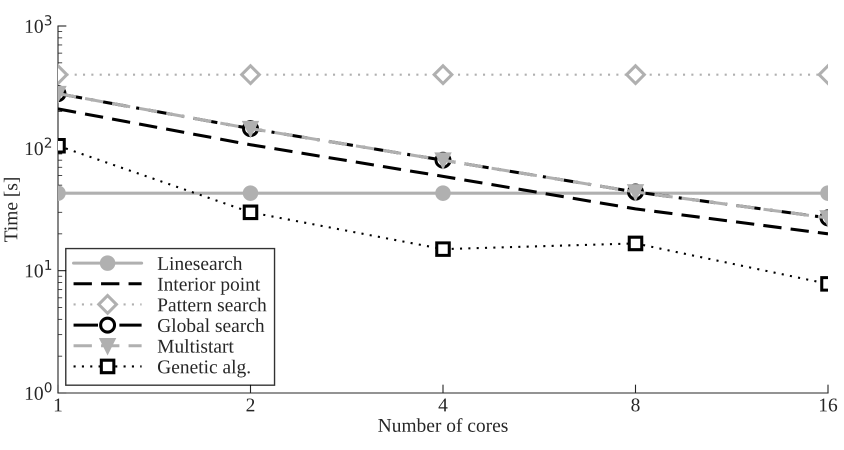 The image size is (844, 450). I want to click on y-tick-label: 10$^{0}$, so click(39, 391).